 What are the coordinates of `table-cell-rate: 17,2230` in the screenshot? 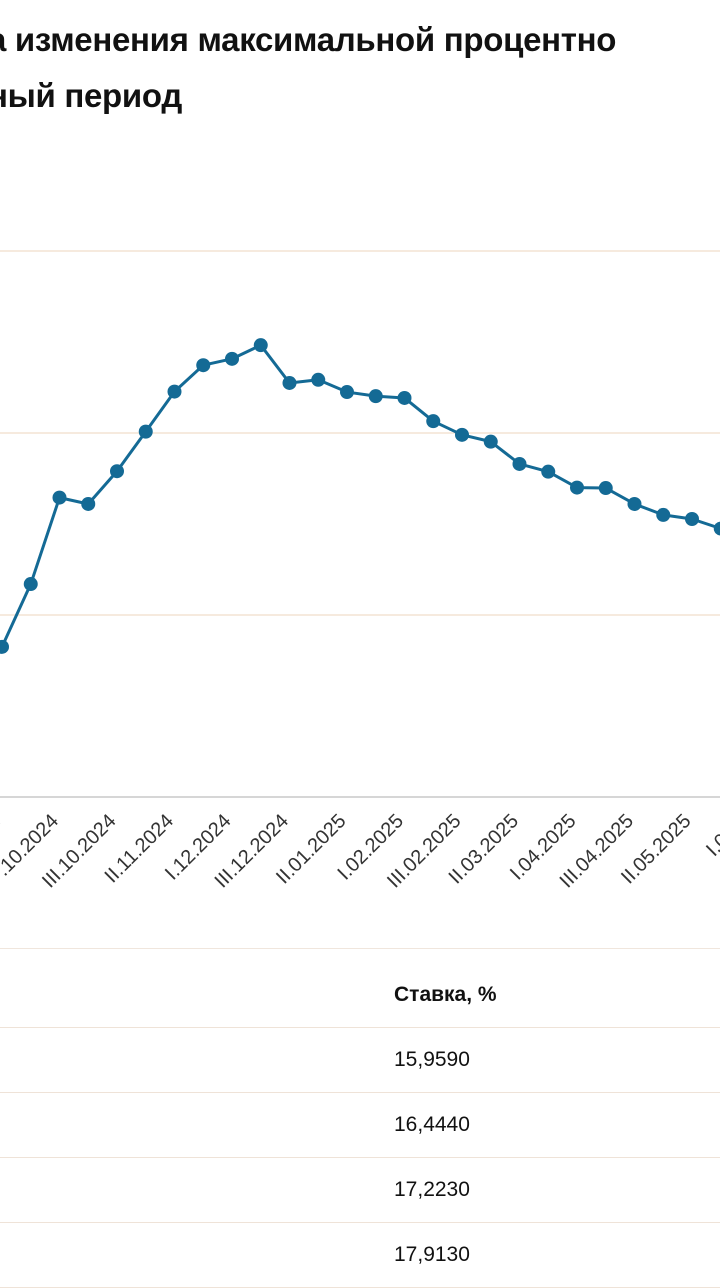 It's located at (557, 1190).